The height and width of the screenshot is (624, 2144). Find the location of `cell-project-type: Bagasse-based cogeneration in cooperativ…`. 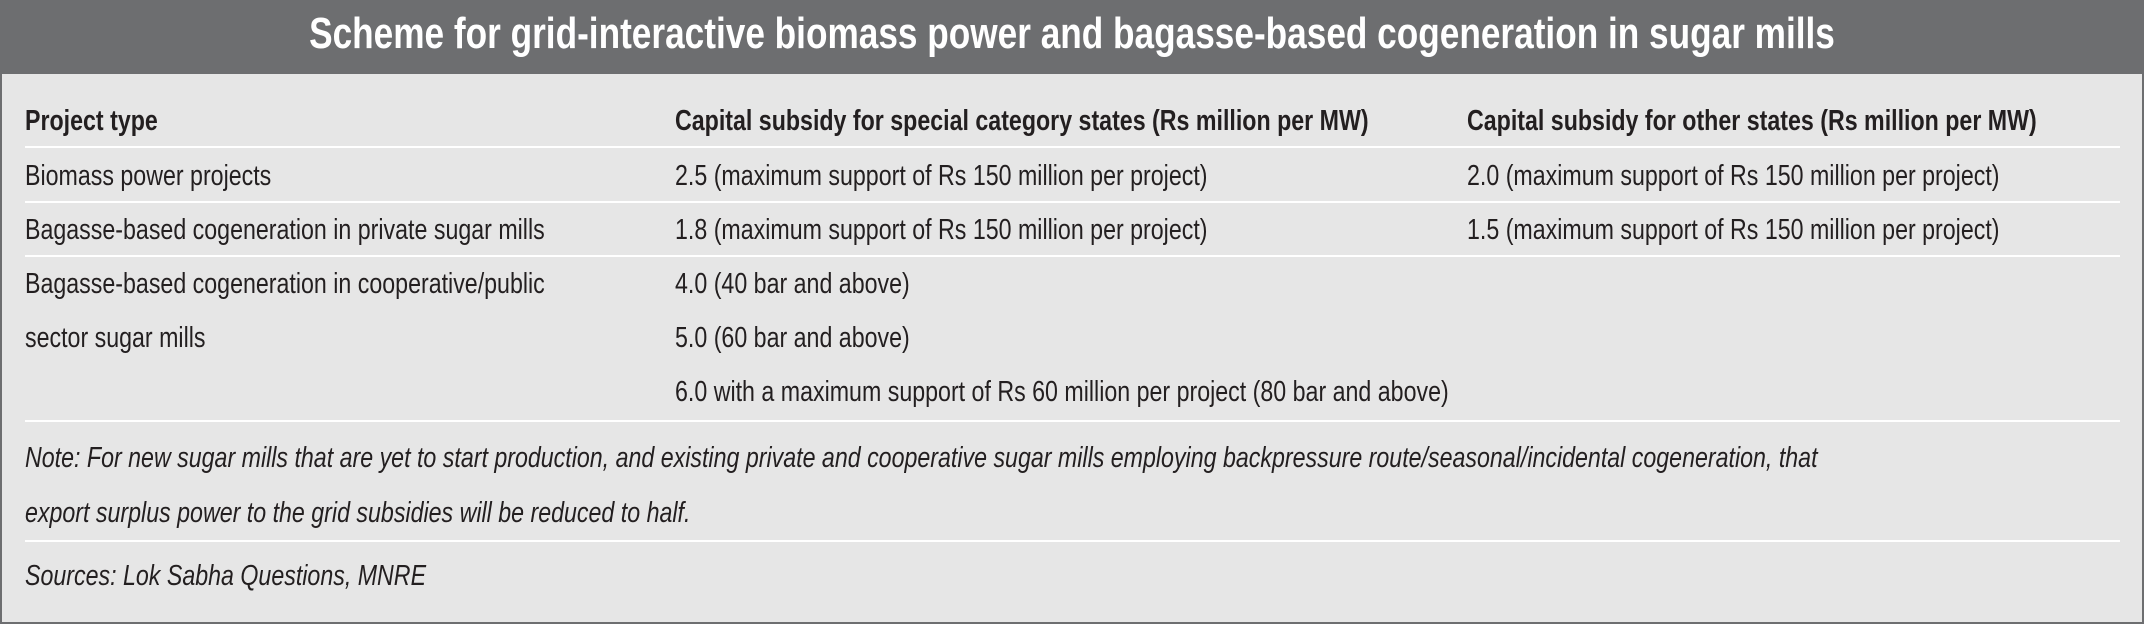

cell-project-type: Bagasse-based cogeneration in cooperativ… is located at coordinates (285, 284).